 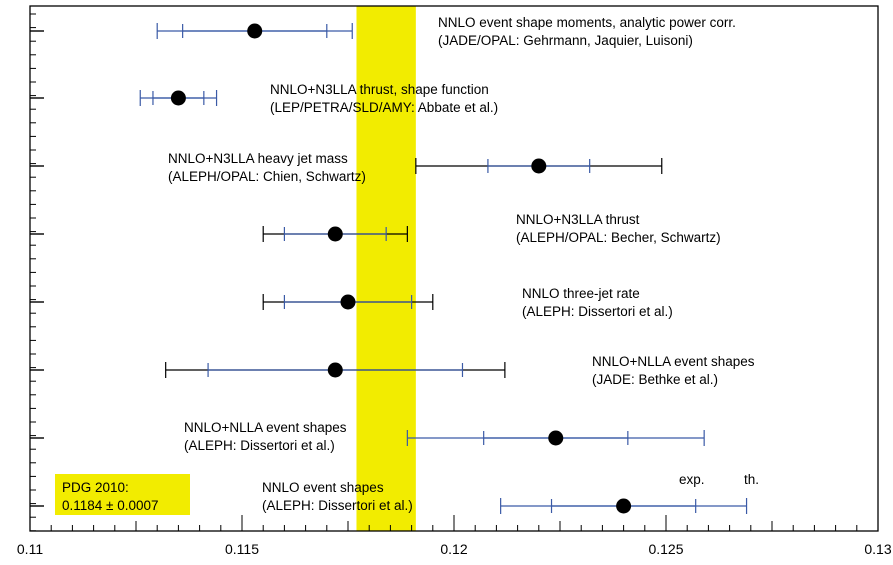 What do you see at coordinates (110, 505) in the screenshot?
I see `pdg-box-line2: 0.1184 ± 0.0007` at bounding box center [110, 505].